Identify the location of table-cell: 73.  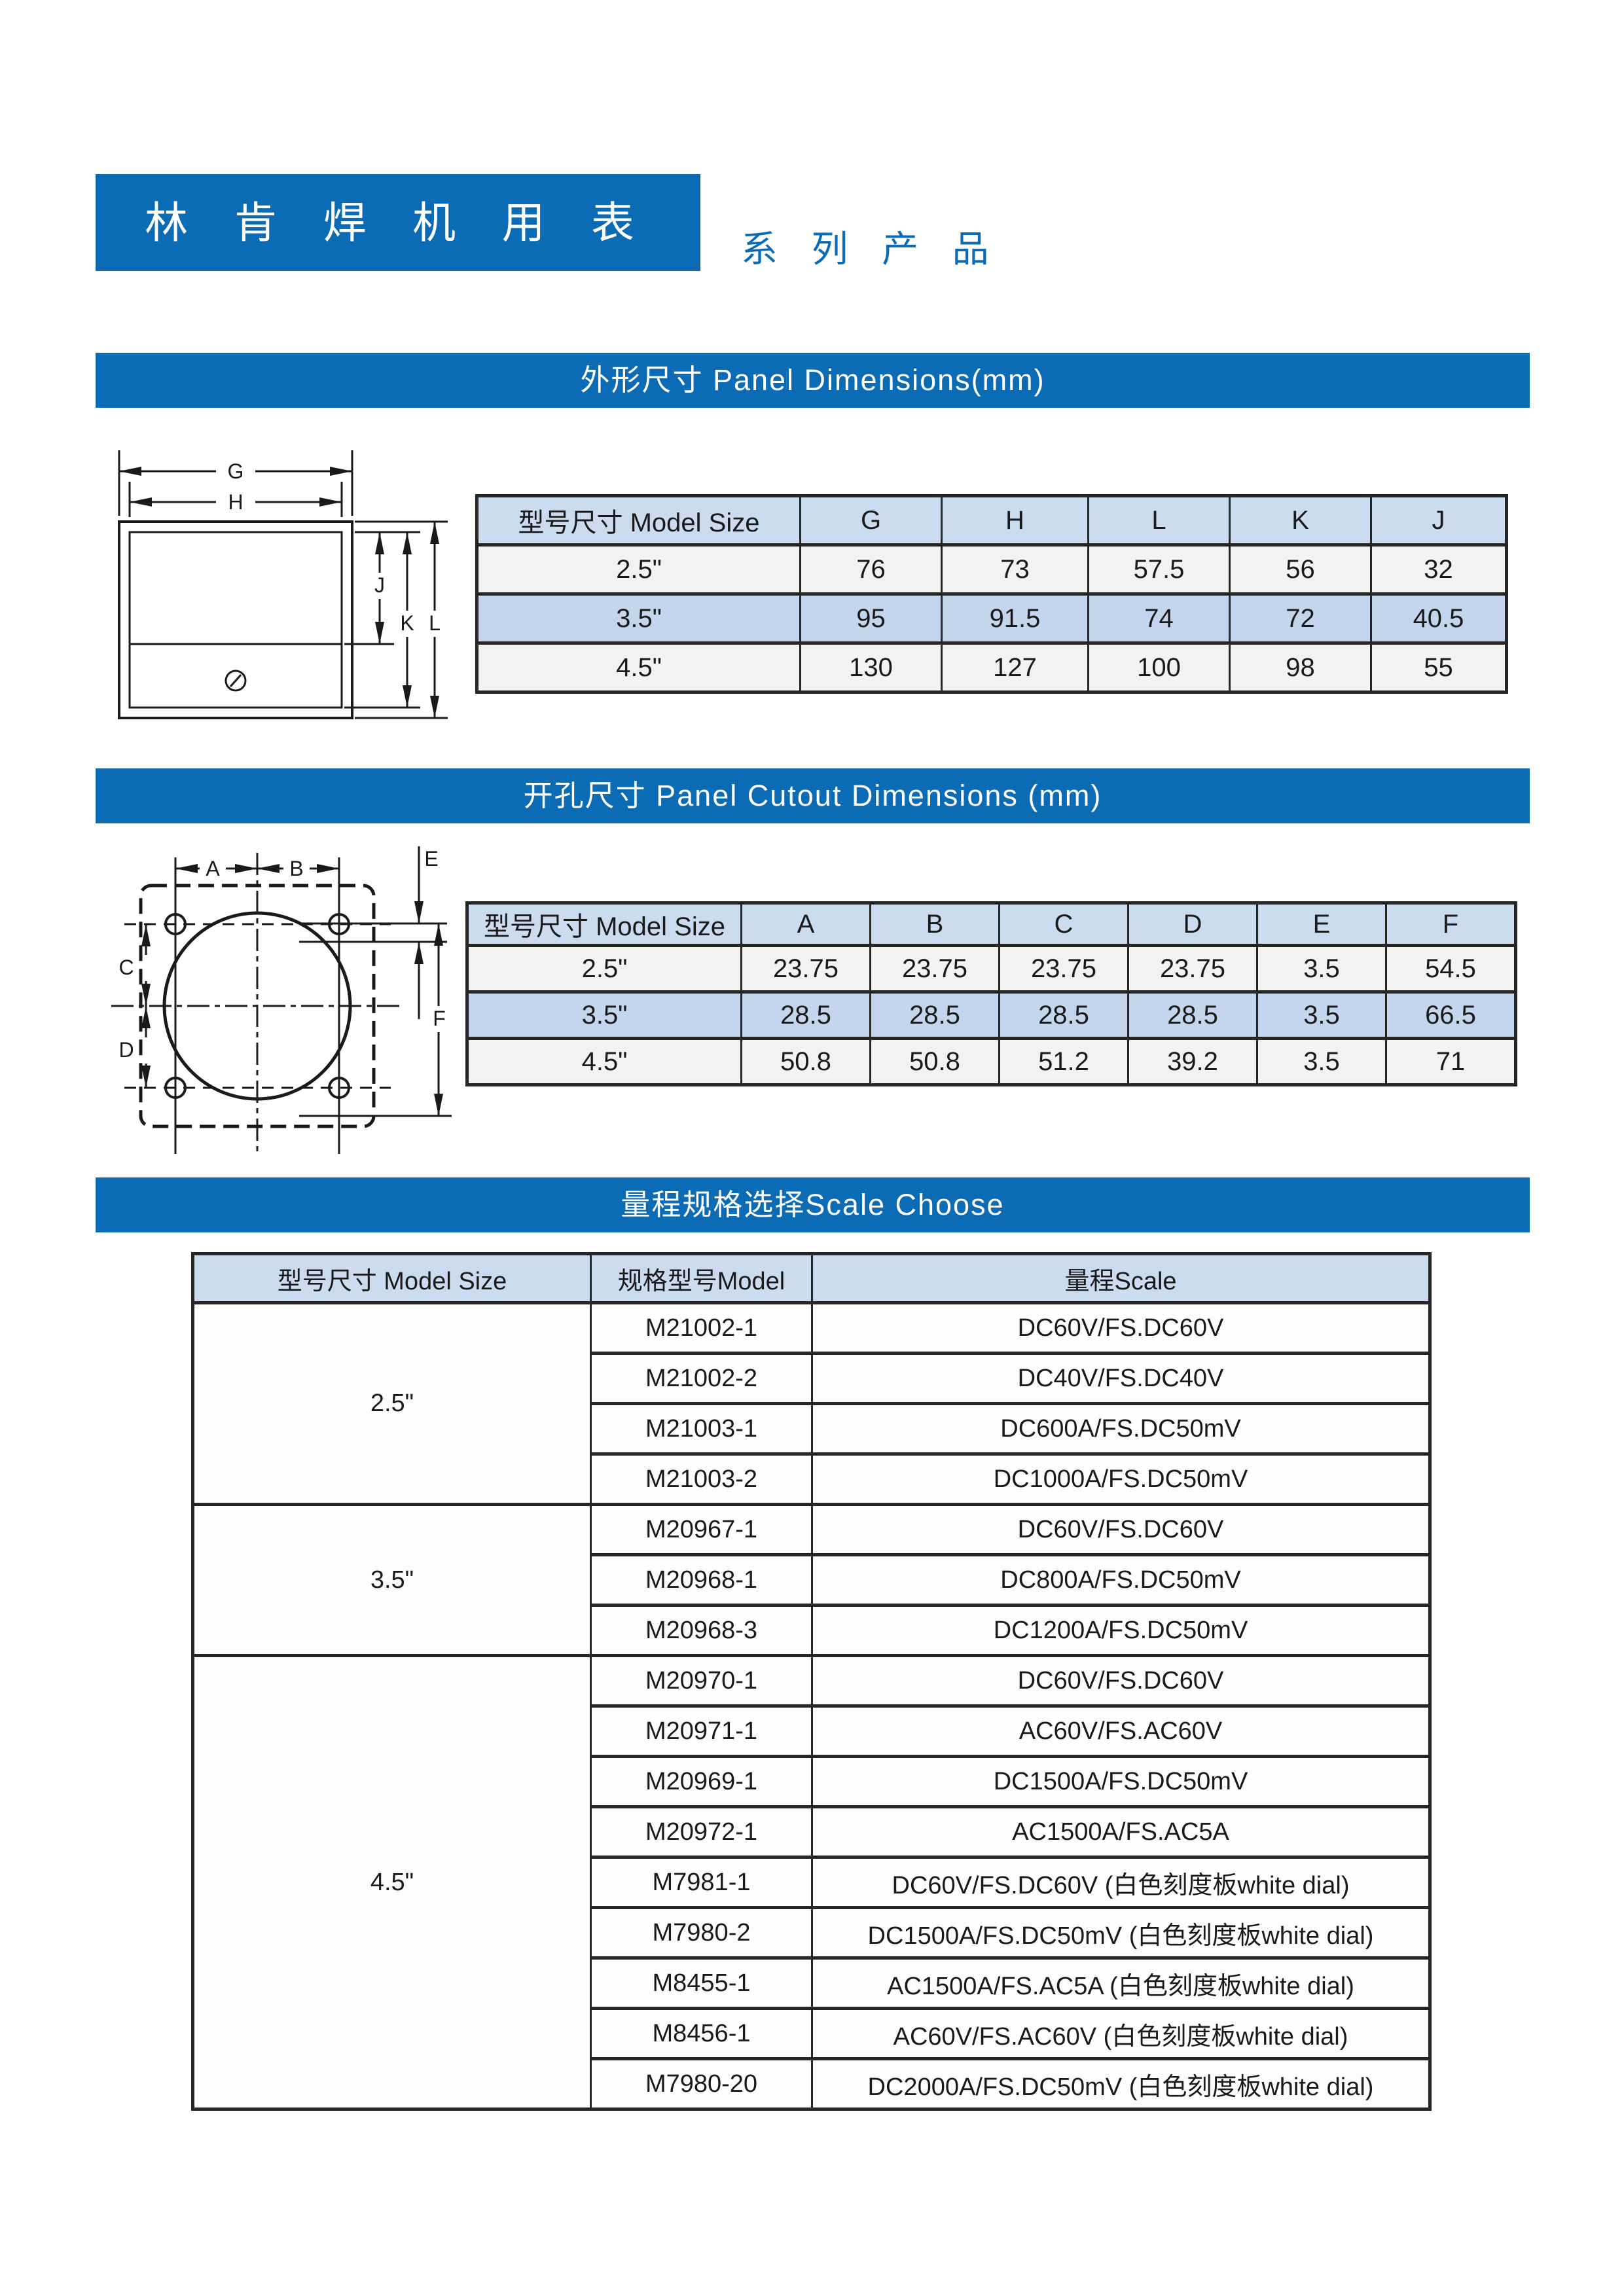
(1015, 569).